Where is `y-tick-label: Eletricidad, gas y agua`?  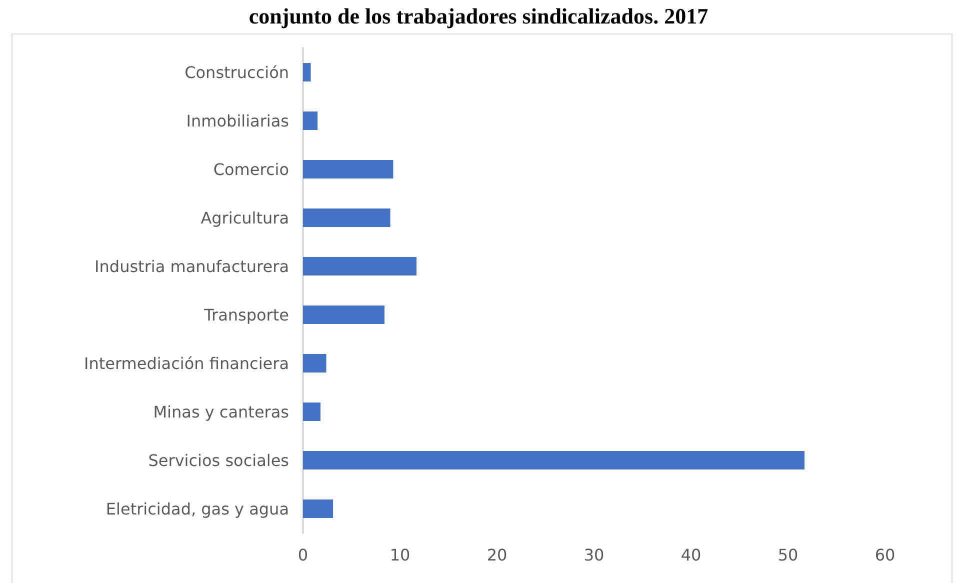 y-tick-label: Eletricidad, gas y agua is located at coordinates (197, 508).